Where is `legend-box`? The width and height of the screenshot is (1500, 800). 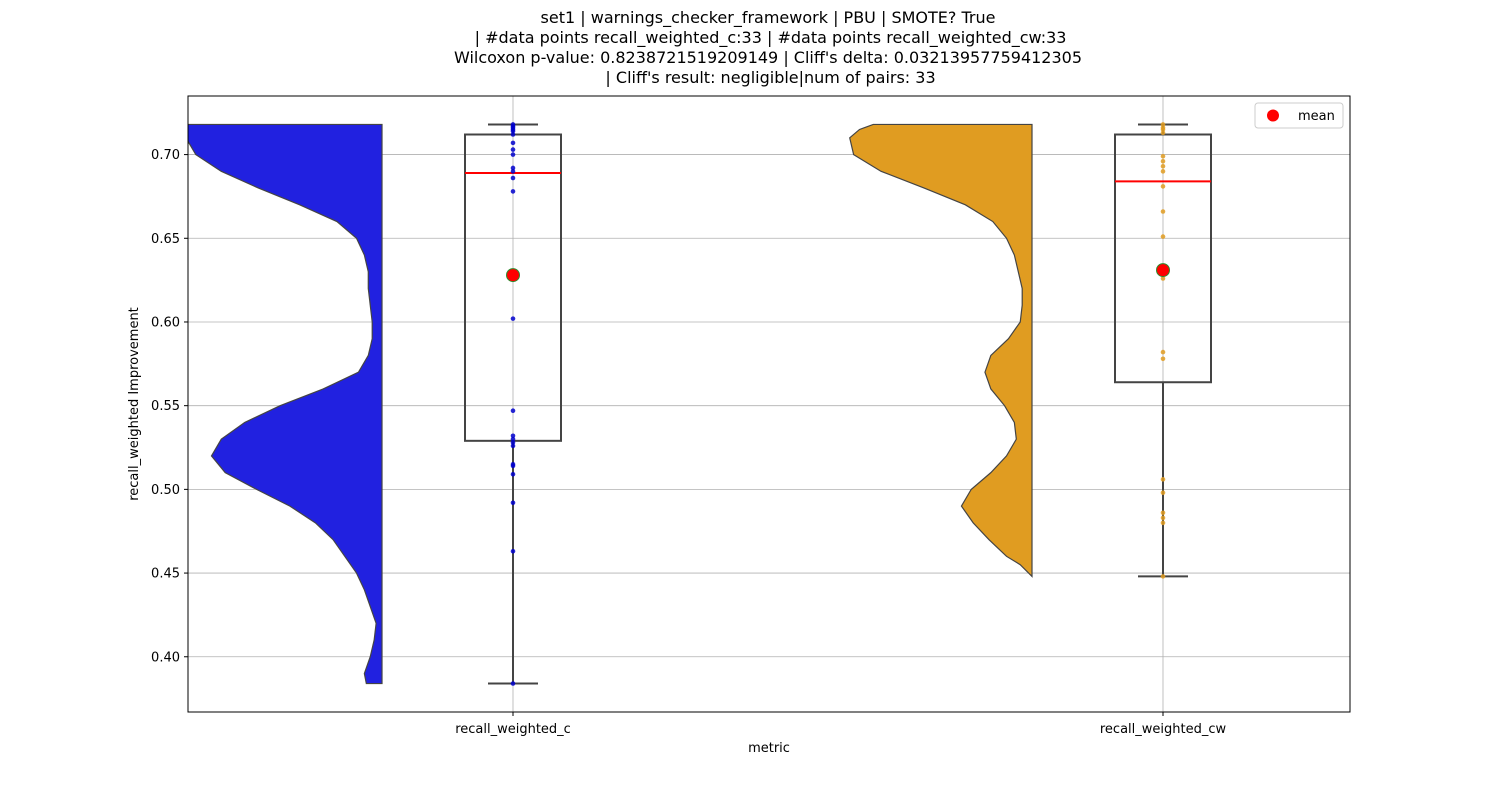 legend-box is located at coordinates (1299, 115).